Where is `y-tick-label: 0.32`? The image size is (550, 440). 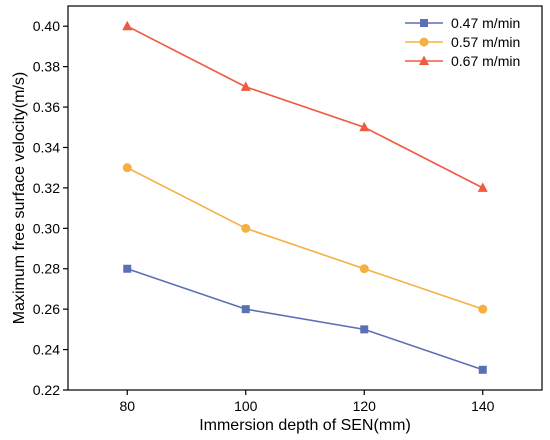 y-tick-label: 0.32 is located at coordinates (46, 188).